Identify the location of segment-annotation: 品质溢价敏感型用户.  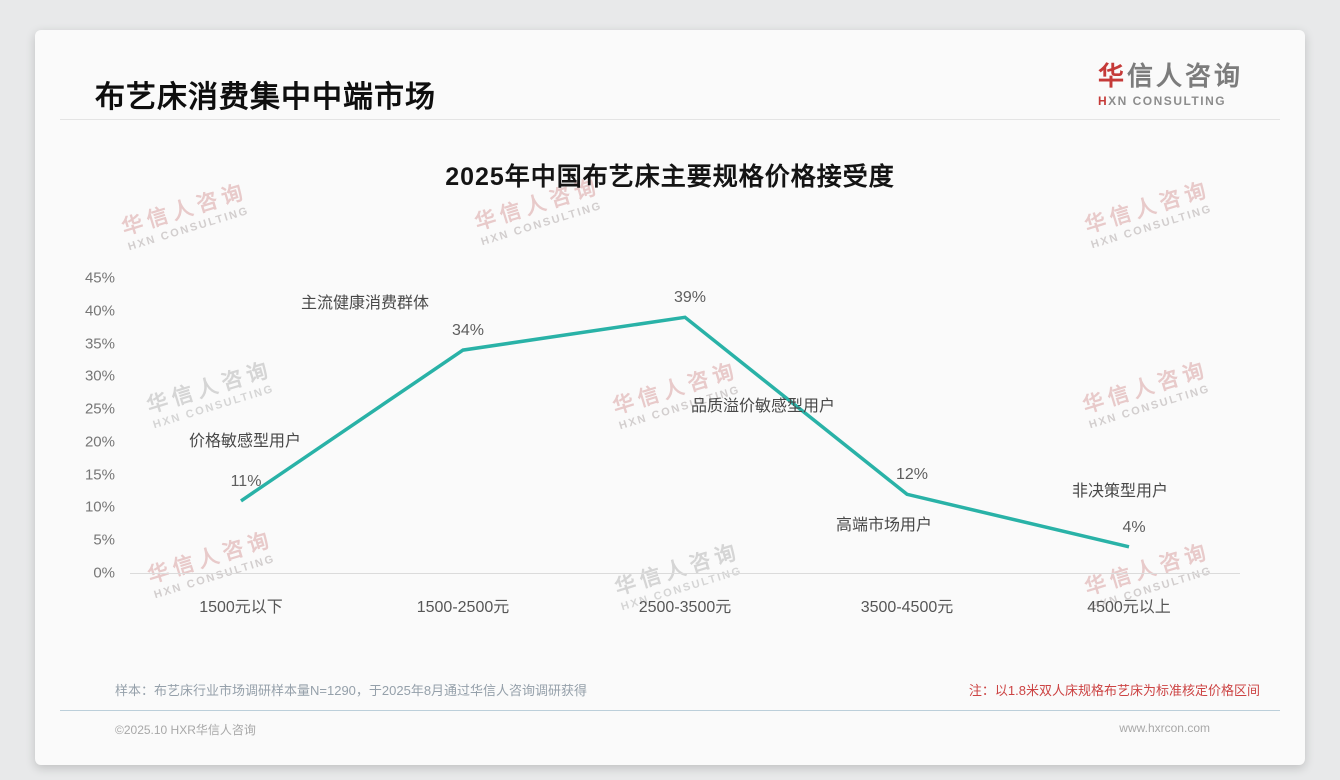
(763, 406).